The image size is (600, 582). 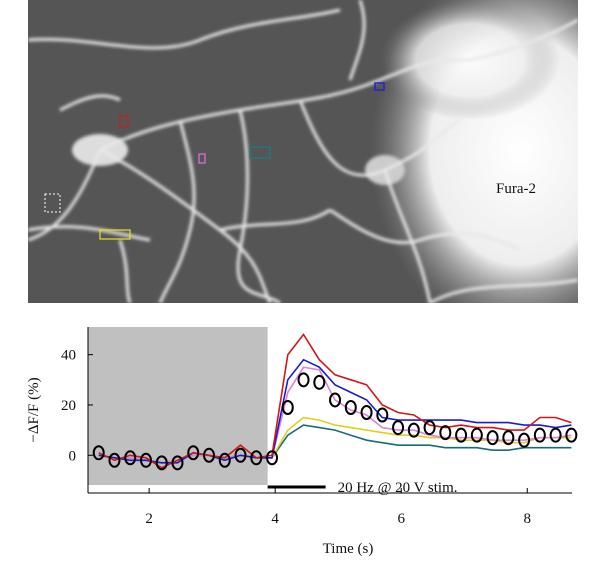 I want to click on x-tick-label: 2, so click(x=149, y=519).